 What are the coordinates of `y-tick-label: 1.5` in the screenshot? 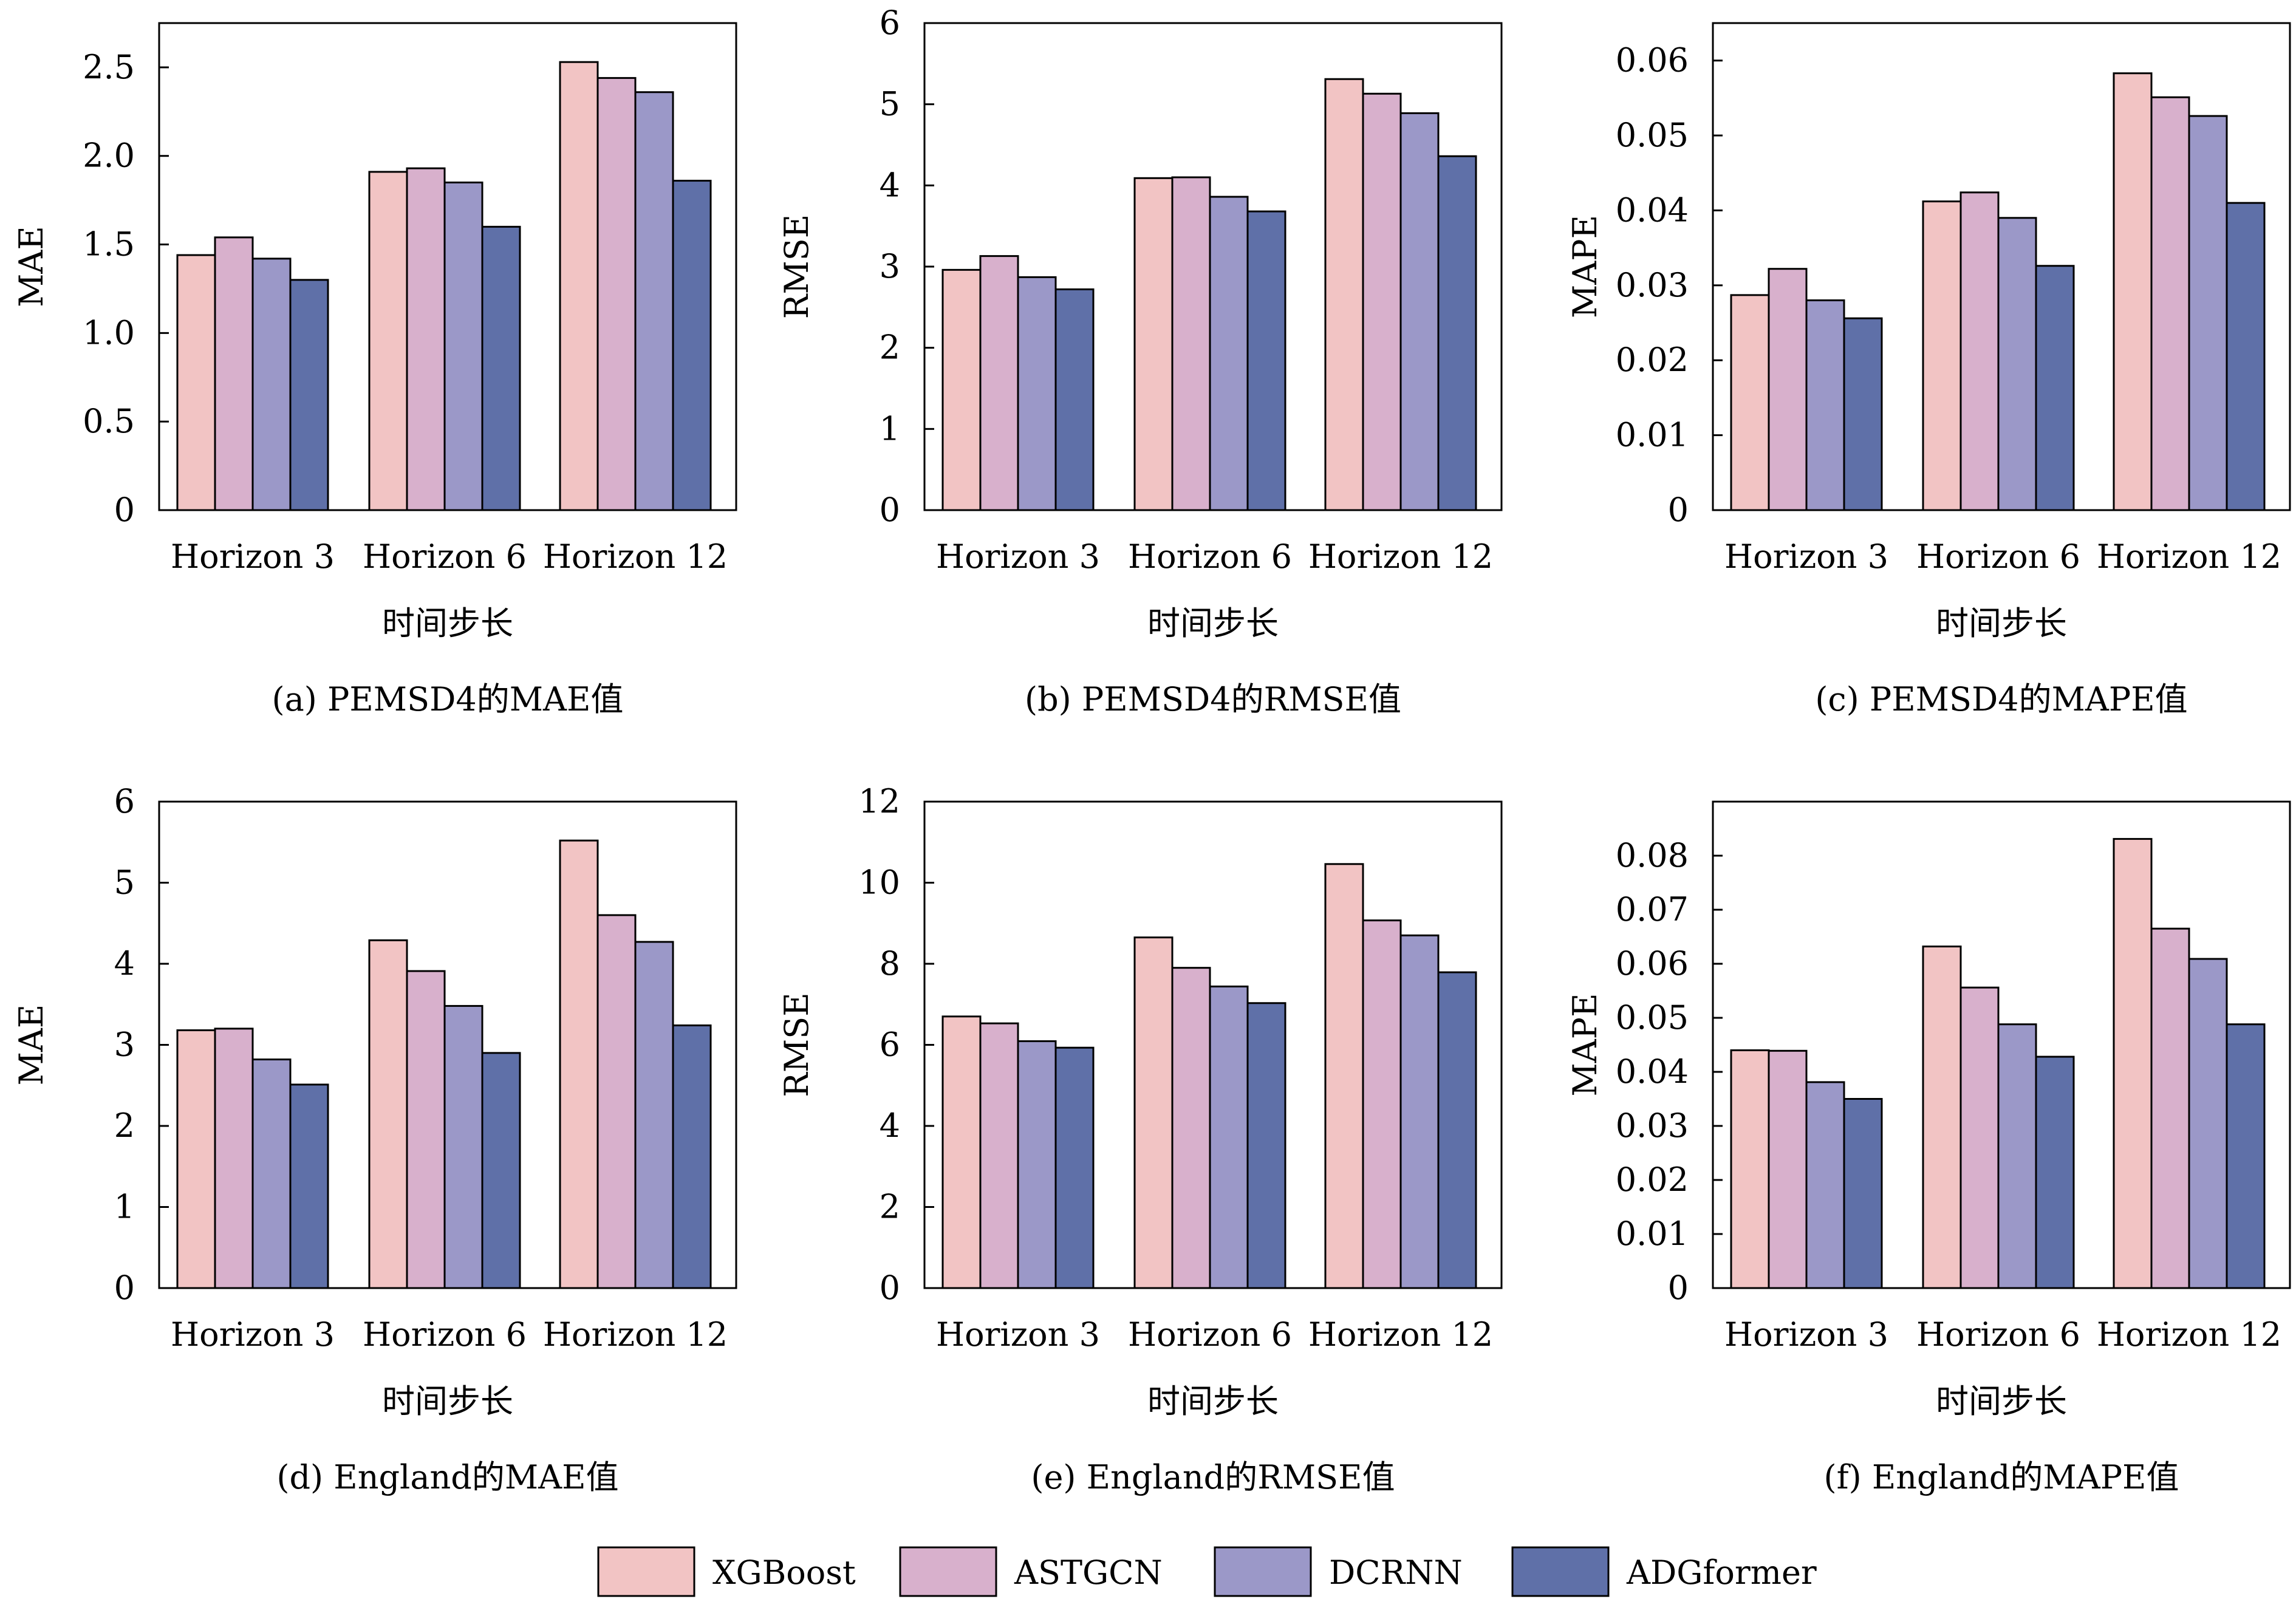 It's located at (109, 244).